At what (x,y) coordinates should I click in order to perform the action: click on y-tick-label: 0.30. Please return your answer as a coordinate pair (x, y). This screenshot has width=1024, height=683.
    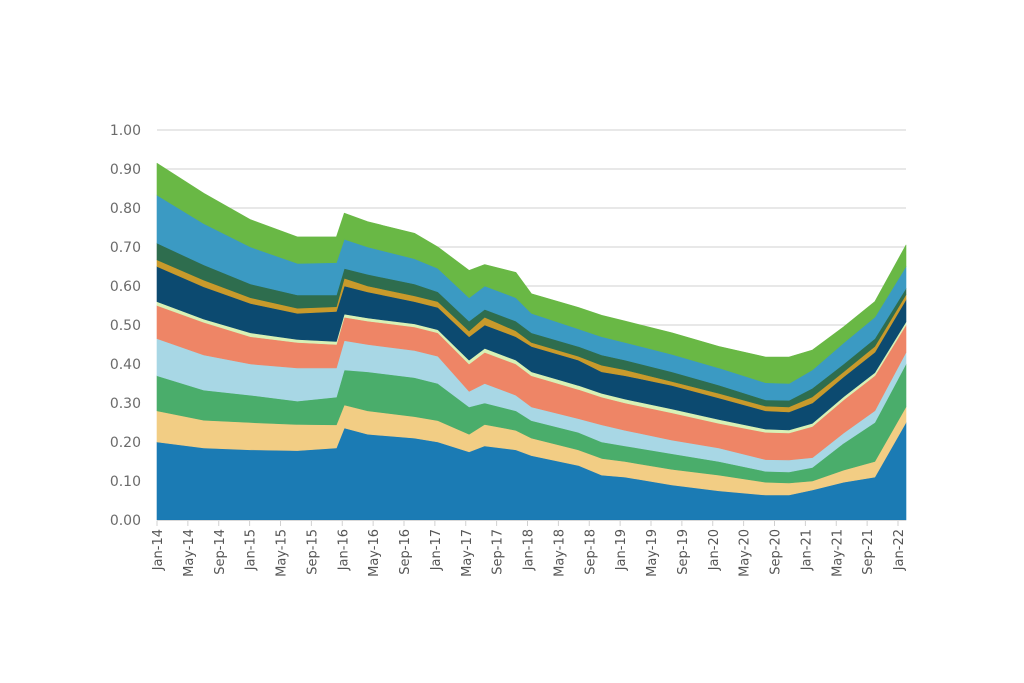
    Looking at the image, I should click on (125, 404).